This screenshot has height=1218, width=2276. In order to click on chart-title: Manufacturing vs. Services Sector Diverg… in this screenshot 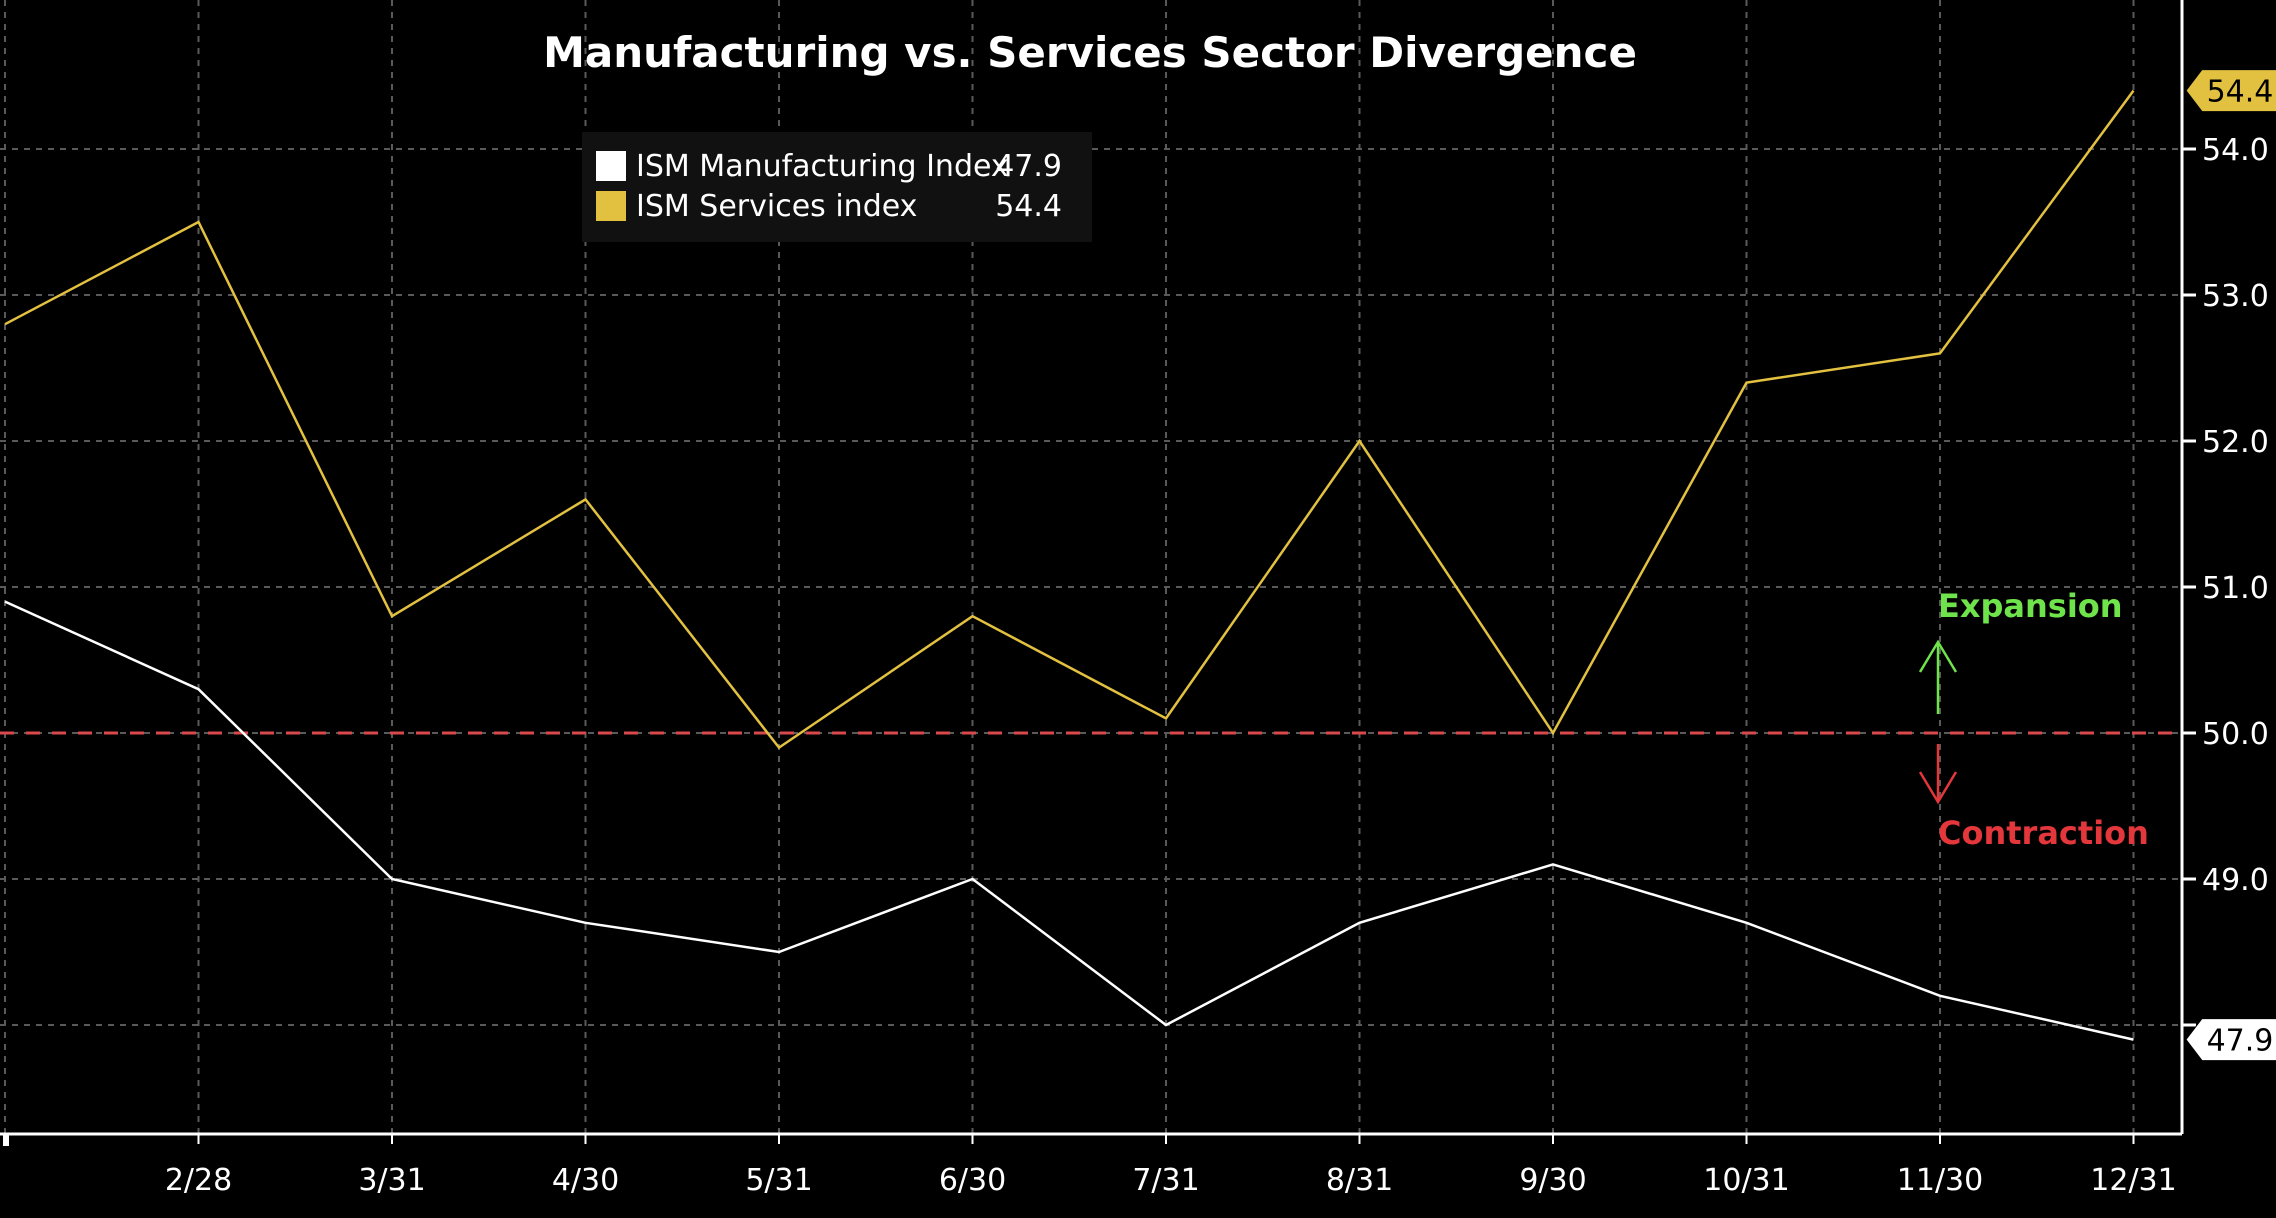, I will do `click(1090, 52)`.